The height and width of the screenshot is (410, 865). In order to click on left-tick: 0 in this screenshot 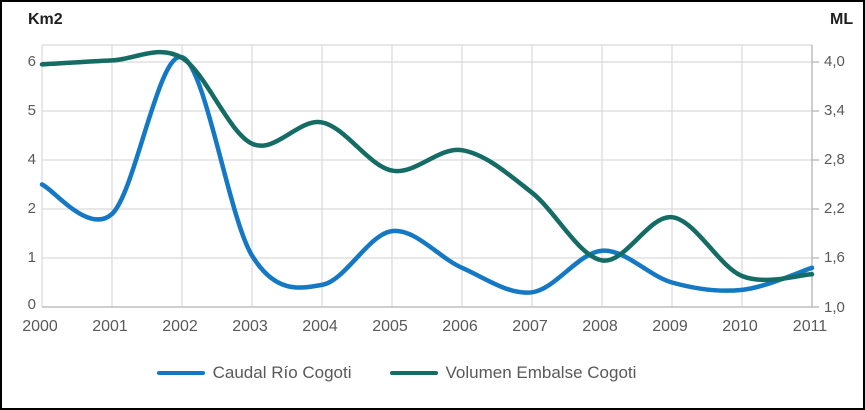, I will do `click(31, 304)`.